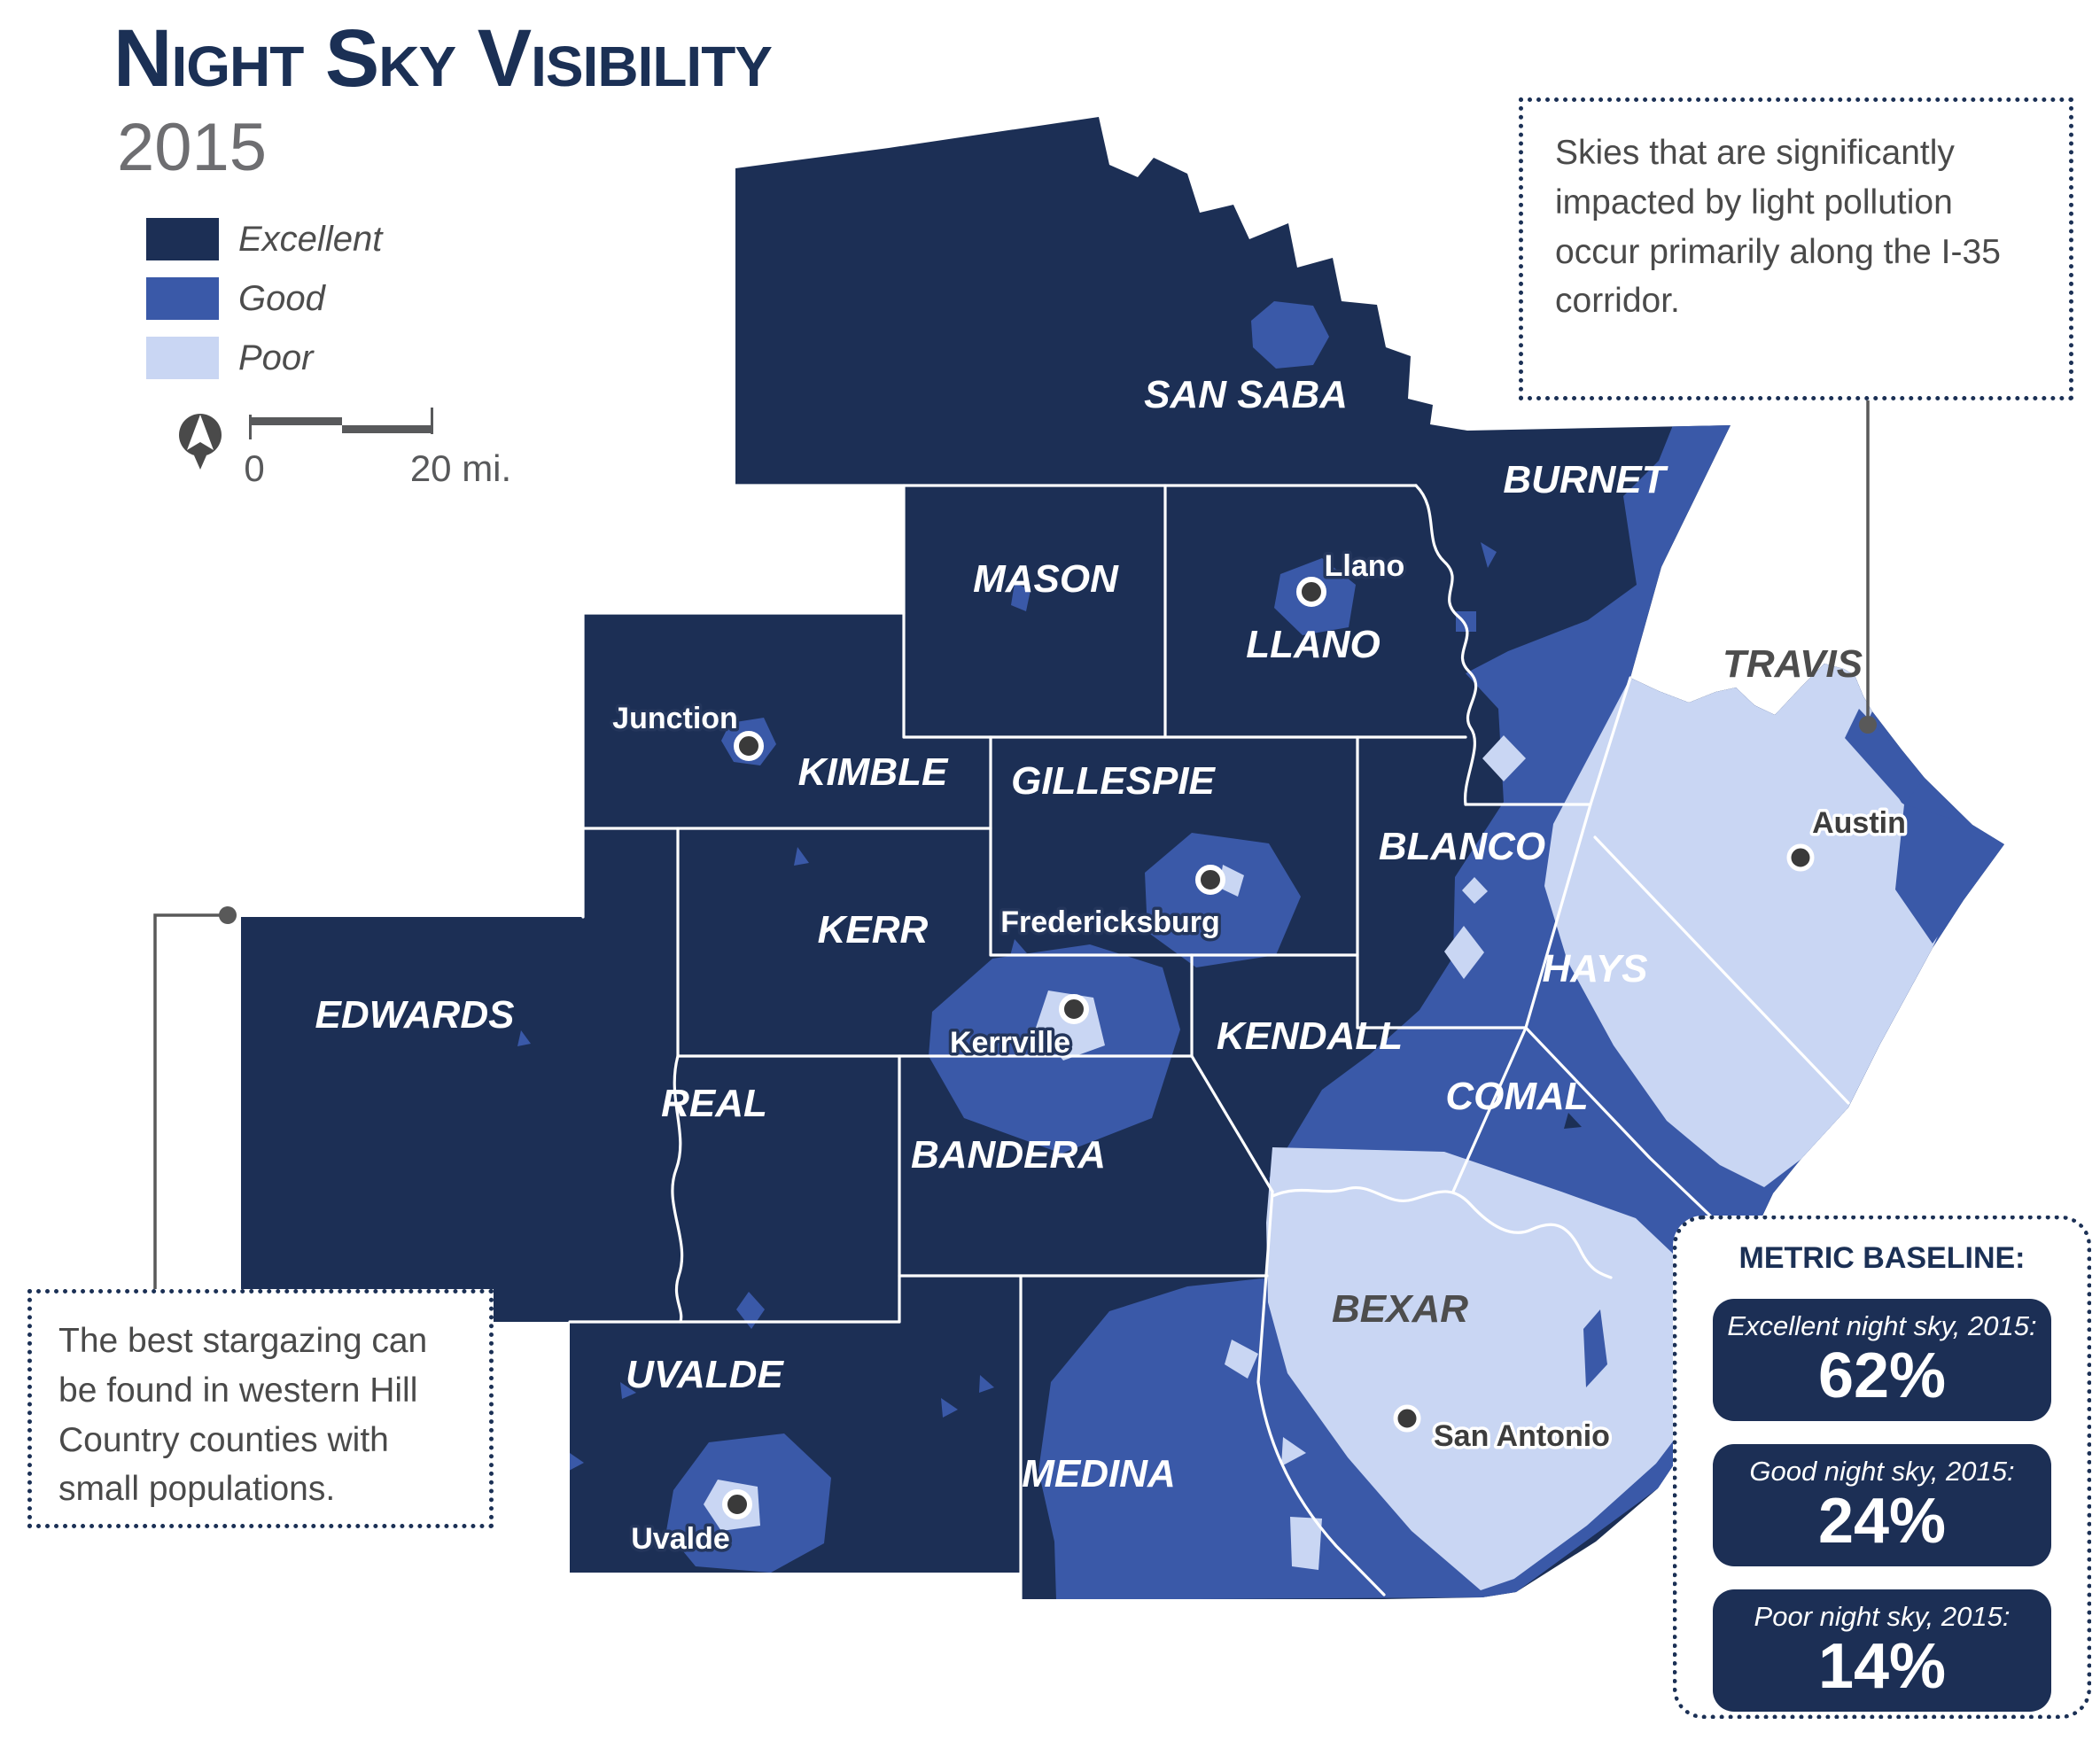 This screenshot has width=2100, height=1748. What do you see at coordinates (1516, 1097) in the screenshot?
I see `county-label-comal: COMAL` at bounding box center [1516, 1097].